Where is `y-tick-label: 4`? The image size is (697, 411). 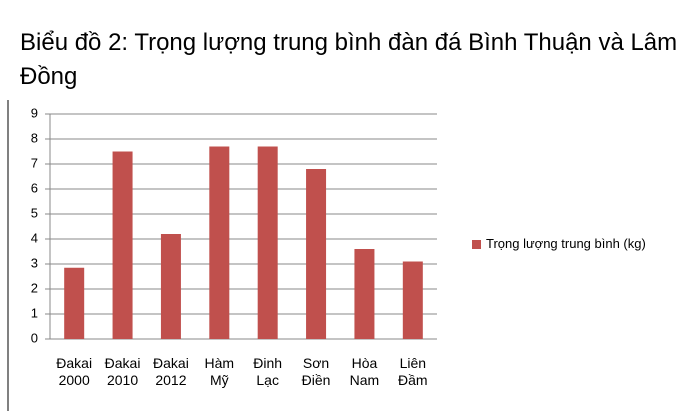
y-tick-label: 4 is located at coordinates (34, 237).